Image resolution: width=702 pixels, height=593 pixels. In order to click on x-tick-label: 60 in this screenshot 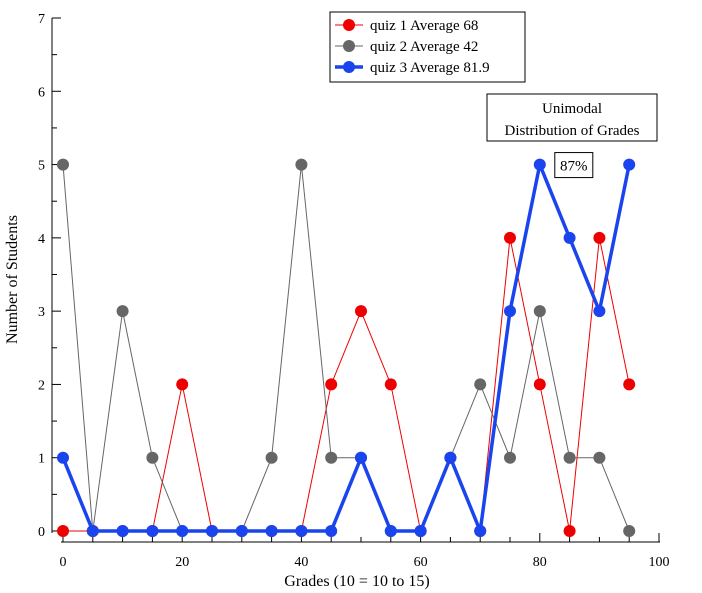, I will do `click(421, 562)`.